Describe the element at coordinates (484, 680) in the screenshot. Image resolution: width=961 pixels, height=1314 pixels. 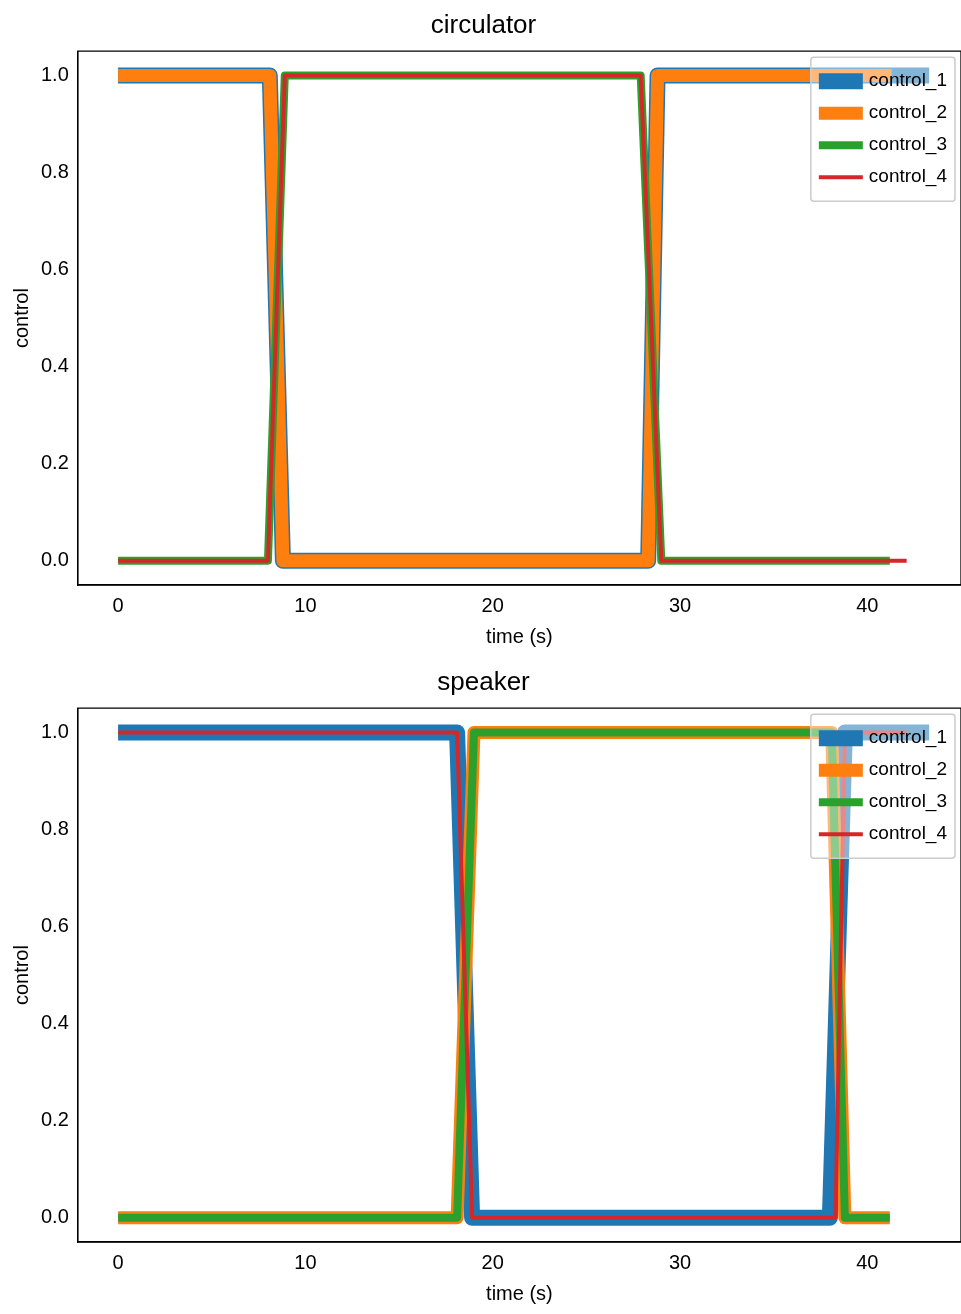
I see `chart-title: speaker` at that location.